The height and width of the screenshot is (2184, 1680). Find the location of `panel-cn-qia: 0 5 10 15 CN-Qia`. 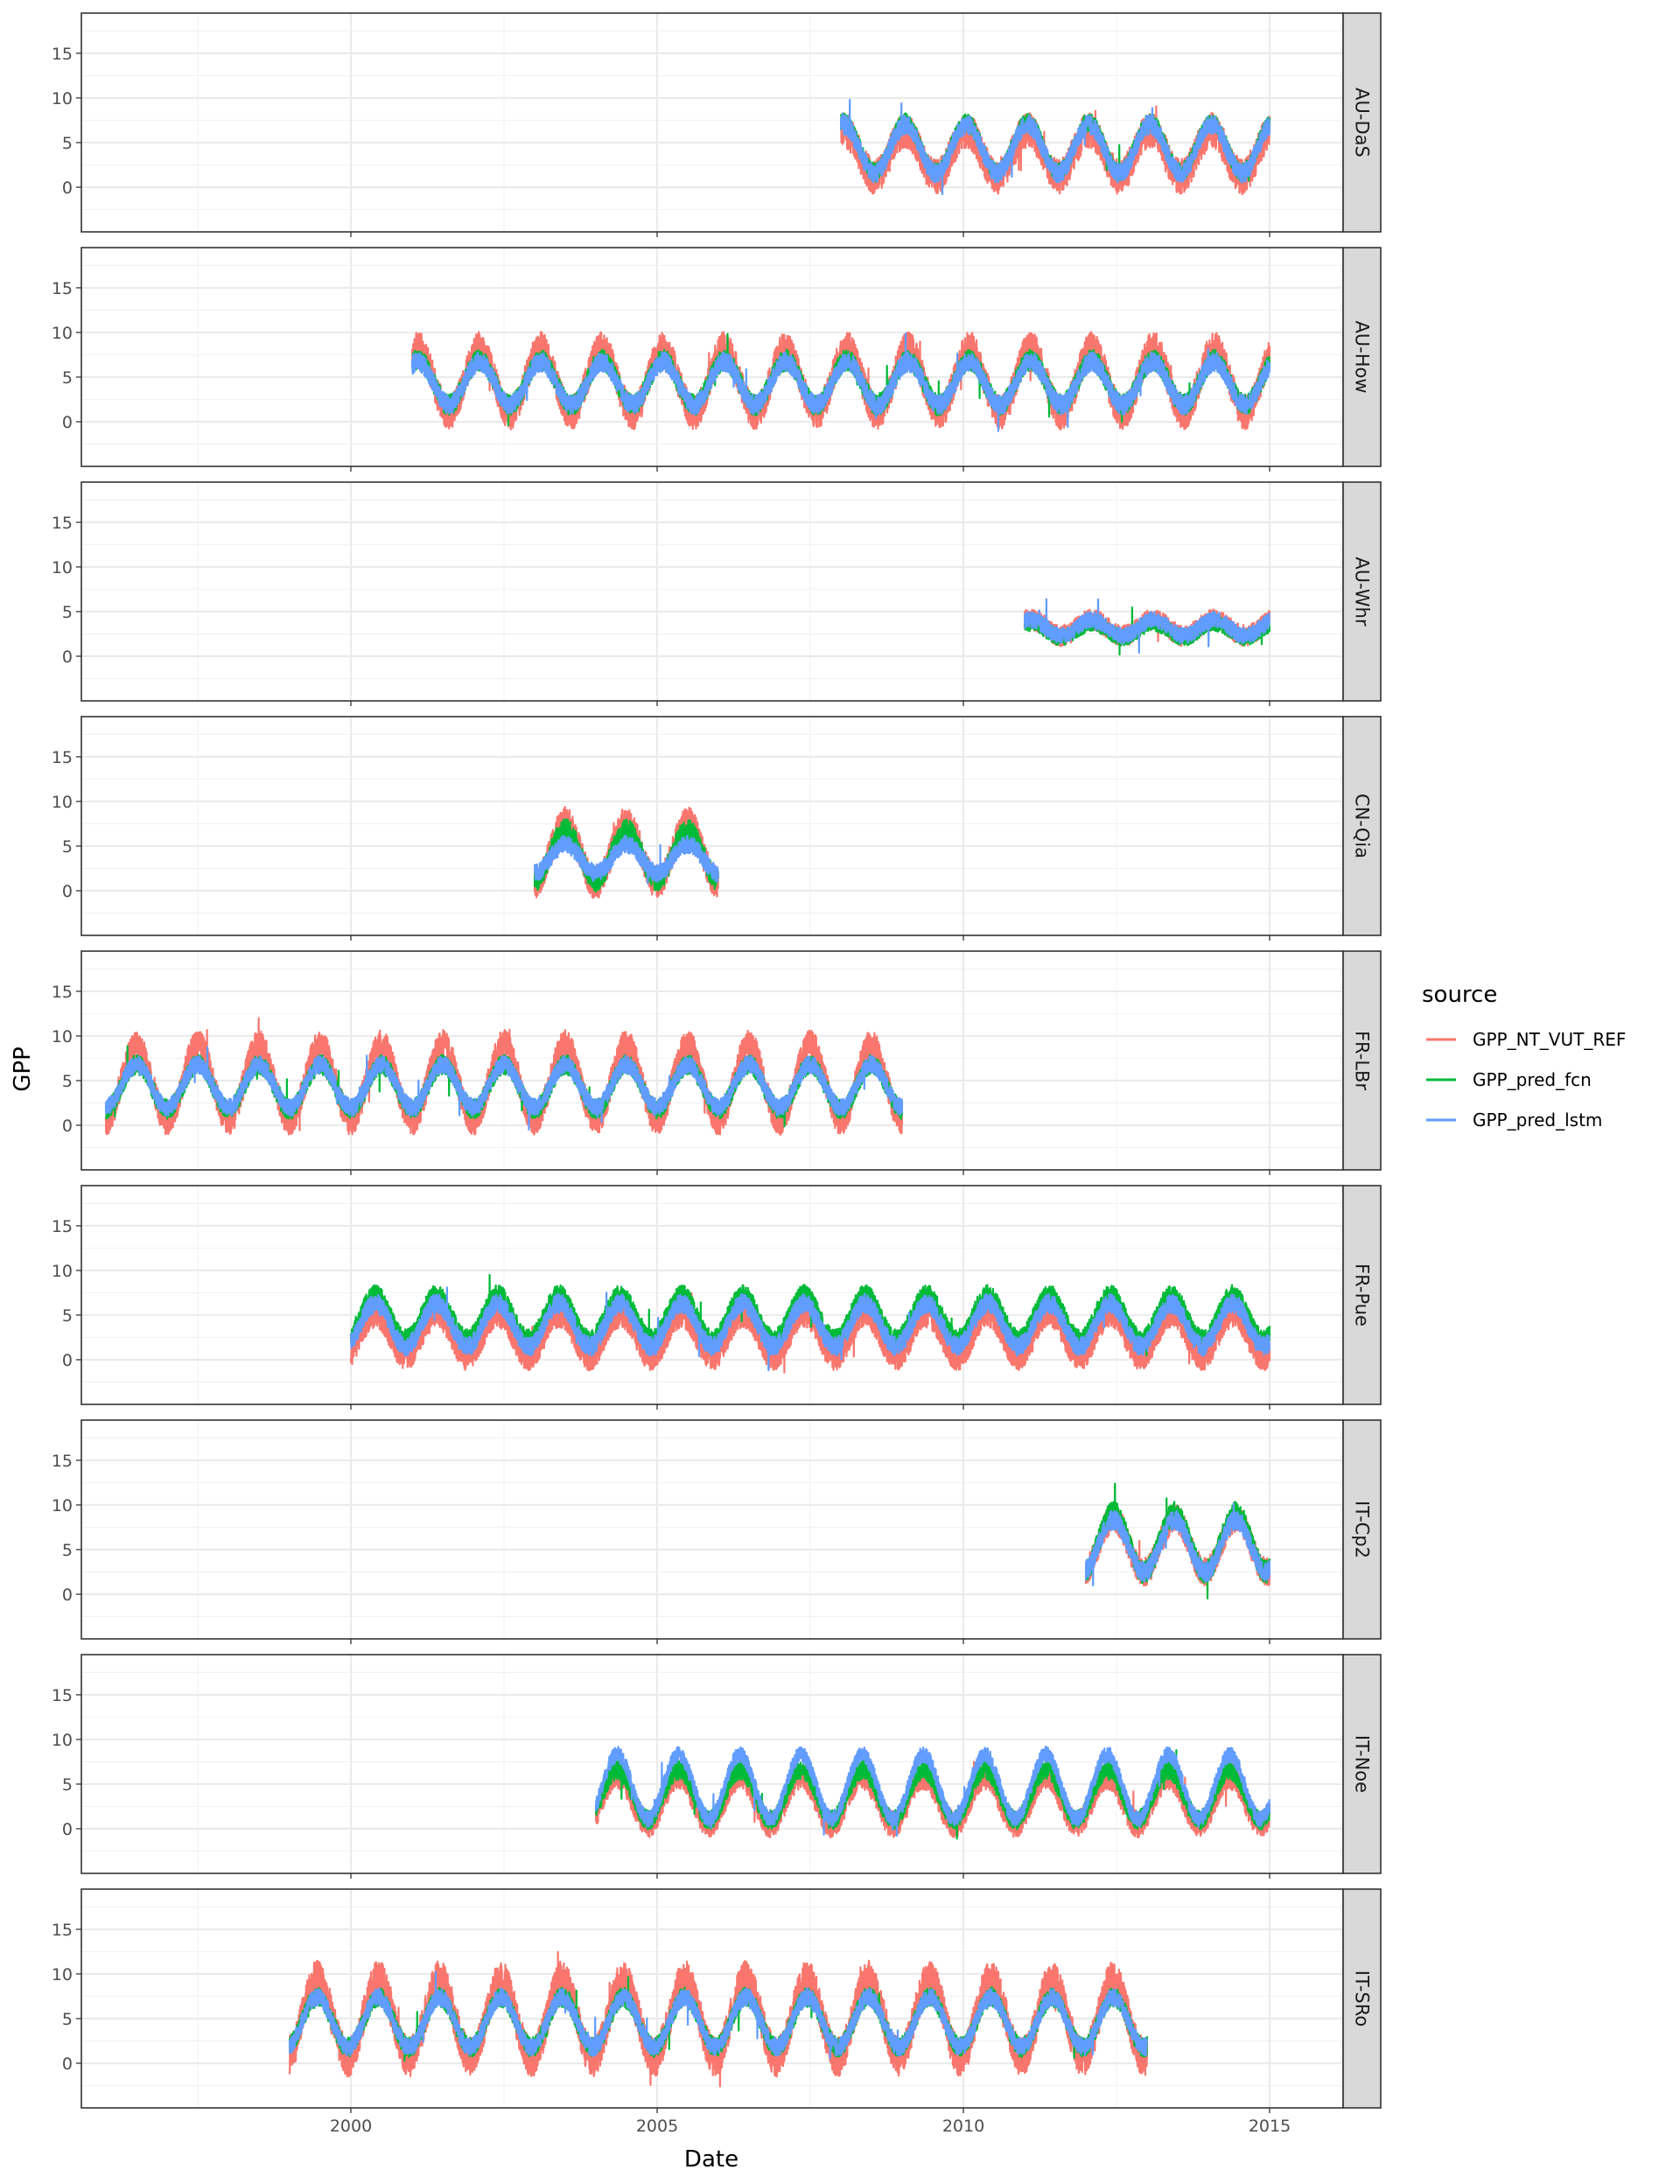

panel-cn-qia: 0 5 10 15 CN-Qia is located at coordinates (717, 828).